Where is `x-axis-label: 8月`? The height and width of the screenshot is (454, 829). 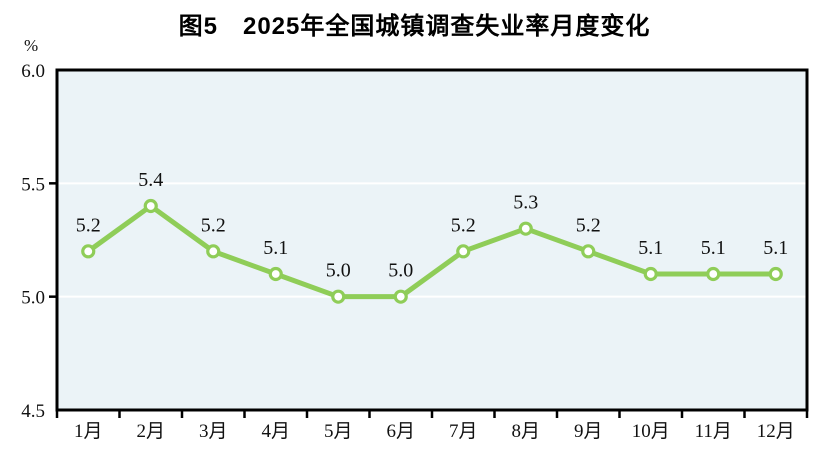 x-axis-label: 8月 is located at coordinates (525, 431).